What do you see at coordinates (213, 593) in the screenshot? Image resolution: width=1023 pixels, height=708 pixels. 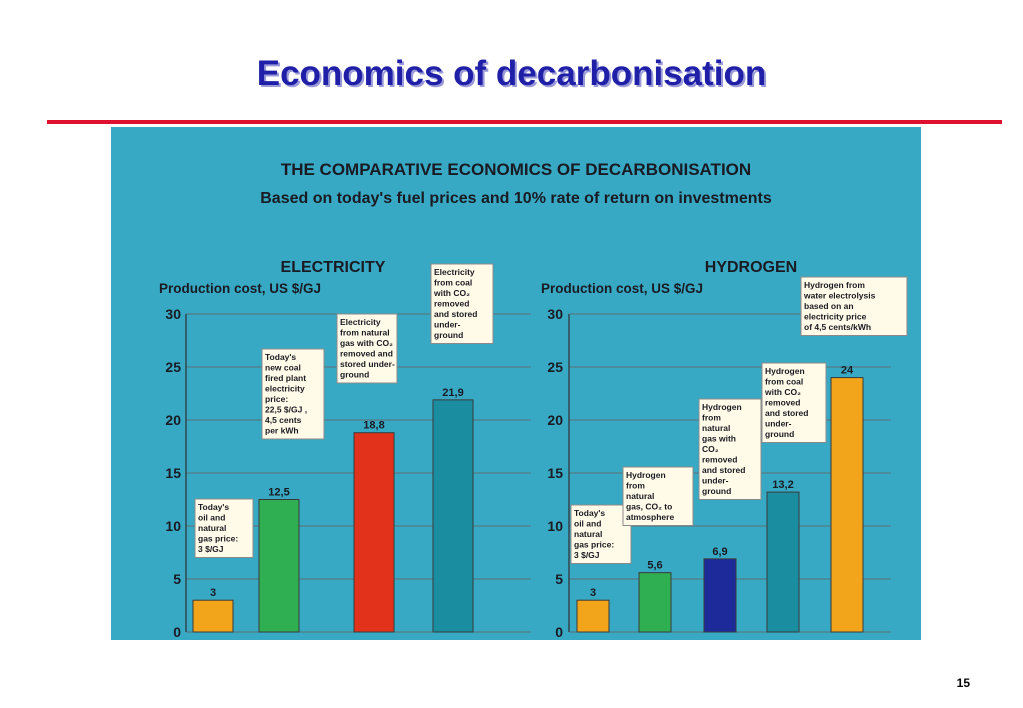 I see `electricity-value-label: 3` at bounding box center [213, 593].